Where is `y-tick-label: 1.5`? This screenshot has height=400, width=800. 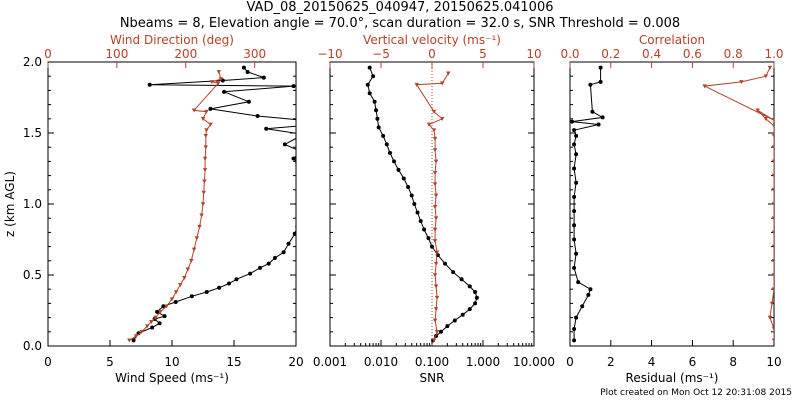 y-tick-label: 1.5 is located at coordinates (32, 133).